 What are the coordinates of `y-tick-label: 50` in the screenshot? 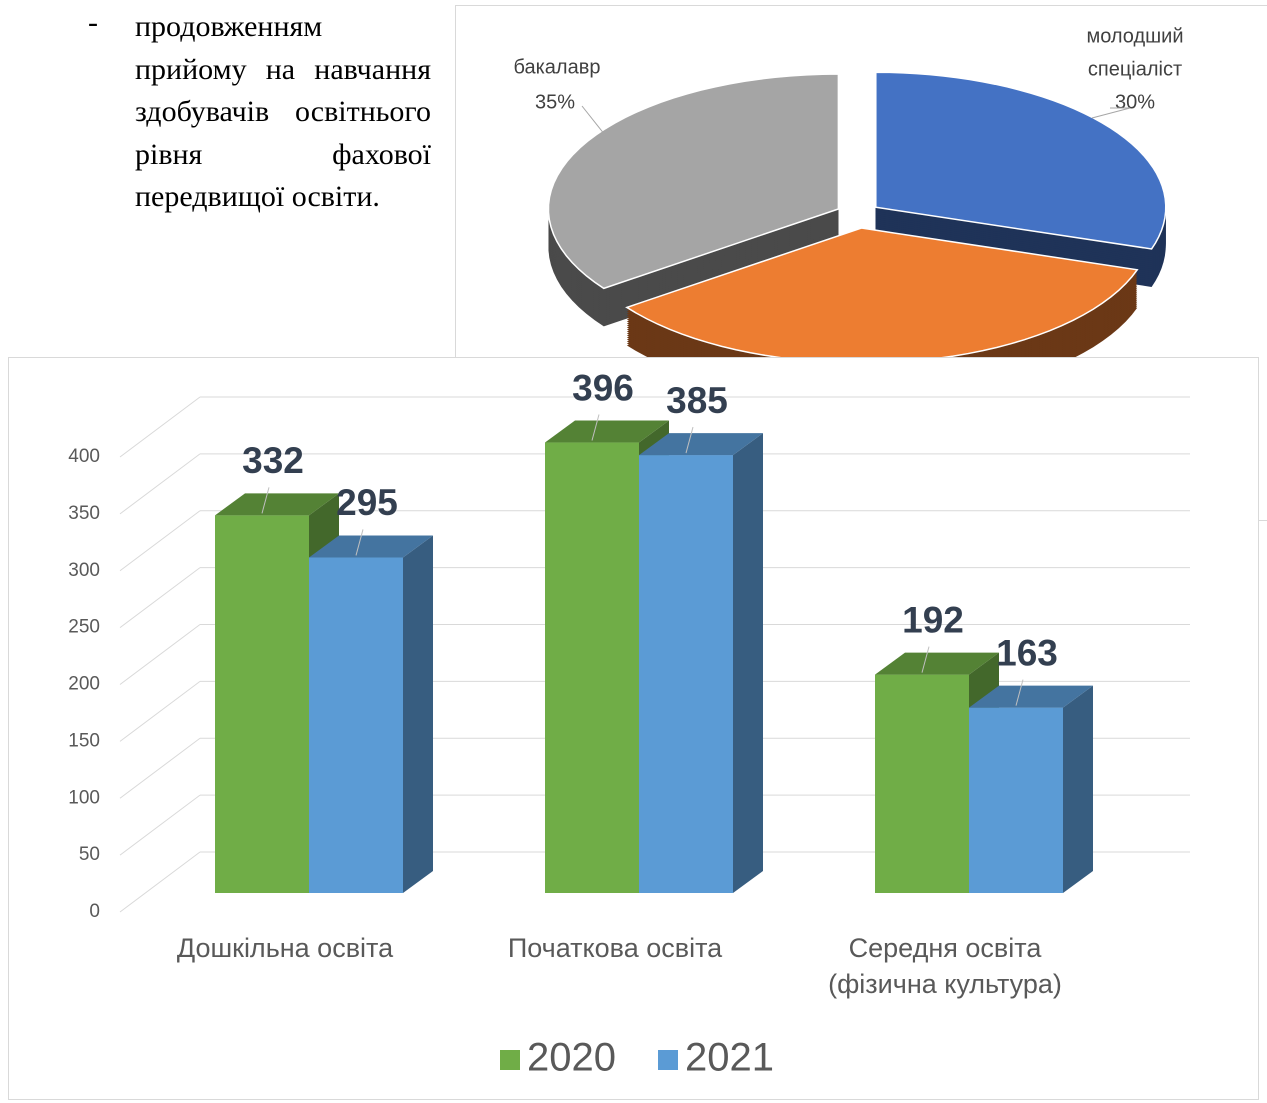 It's located at (89, 854).